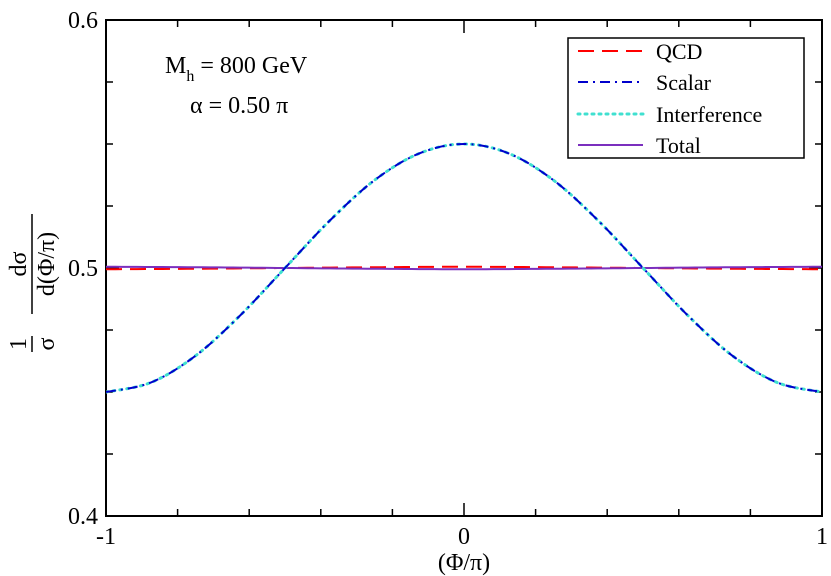  Describe the element at coordinates (709, 114) in the screenshot. I see `legend-label-interference: Interference` at that location.